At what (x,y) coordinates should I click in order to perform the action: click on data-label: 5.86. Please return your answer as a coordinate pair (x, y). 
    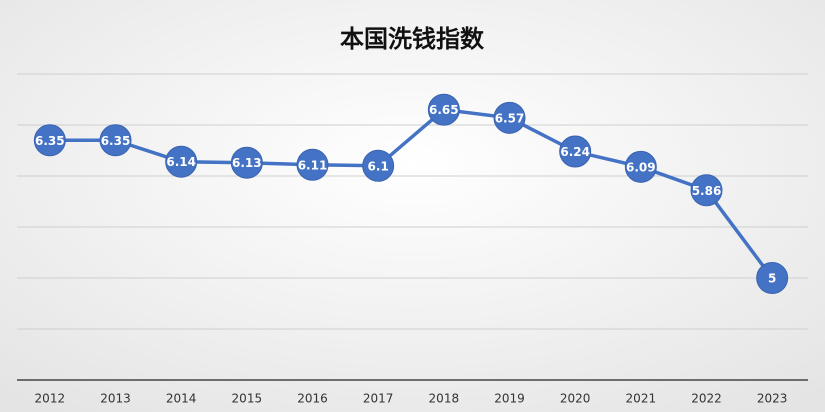
    Looking at the image, I should click on (707, 191).